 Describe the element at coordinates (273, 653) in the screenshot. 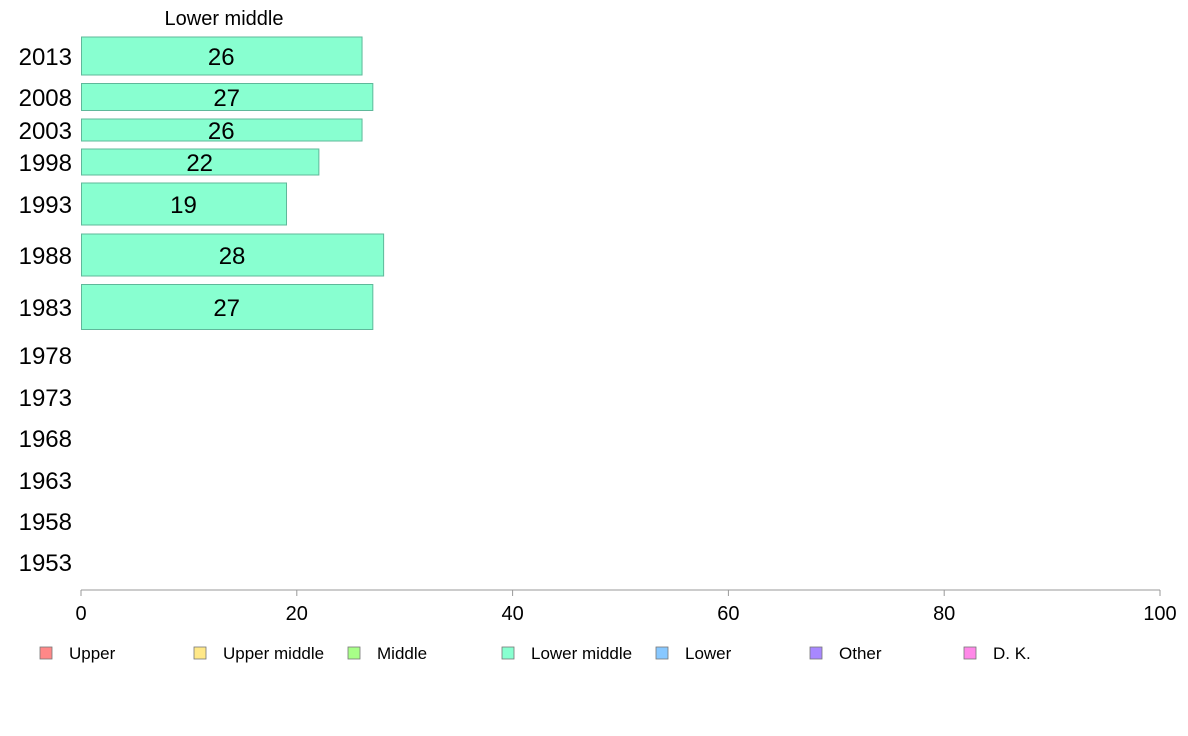

I see `legend-label: Upper middle` at that location.